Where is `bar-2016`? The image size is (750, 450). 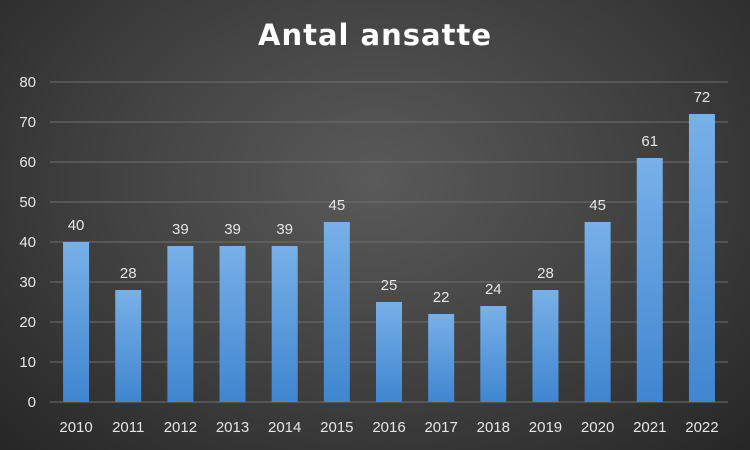
bar-2016 is located at coordinates (389, 352).